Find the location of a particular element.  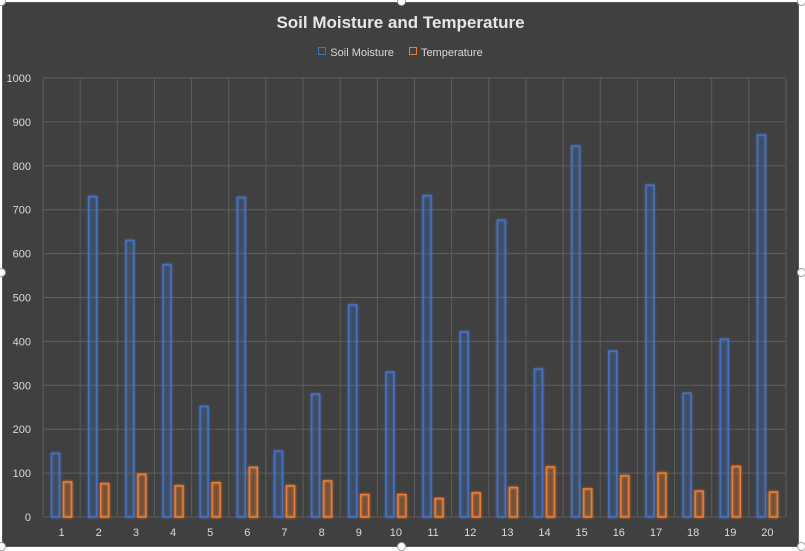

resize-handle-right is located at coordinates (801, 272).